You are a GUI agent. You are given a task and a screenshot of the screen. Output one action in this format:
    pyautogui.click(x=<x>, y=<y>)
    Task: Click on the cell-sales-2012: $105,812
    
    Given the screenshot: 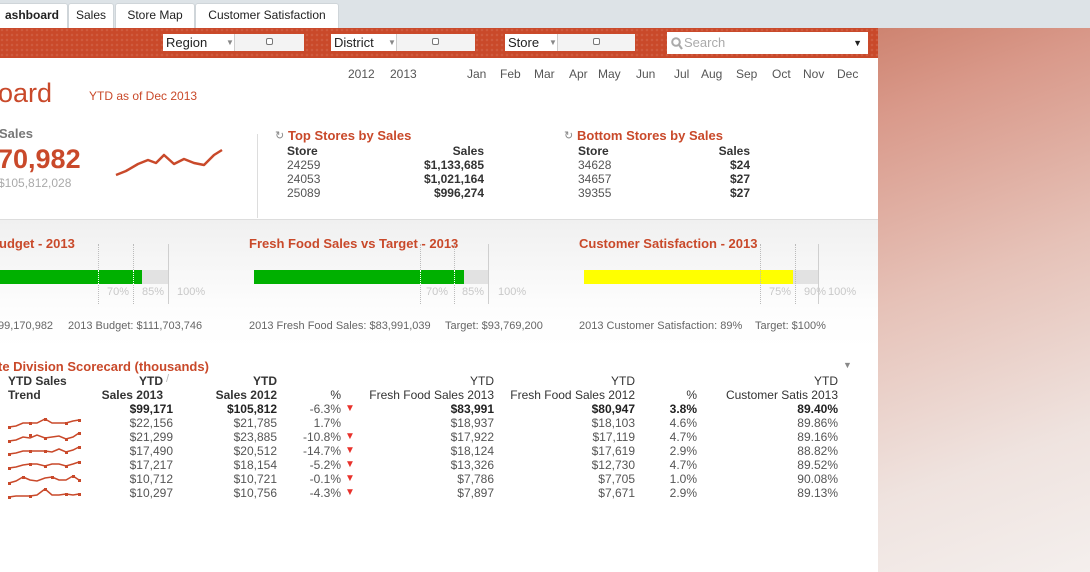 What is the action you would take?
    pyautogui.click(x=251, y=409)
    